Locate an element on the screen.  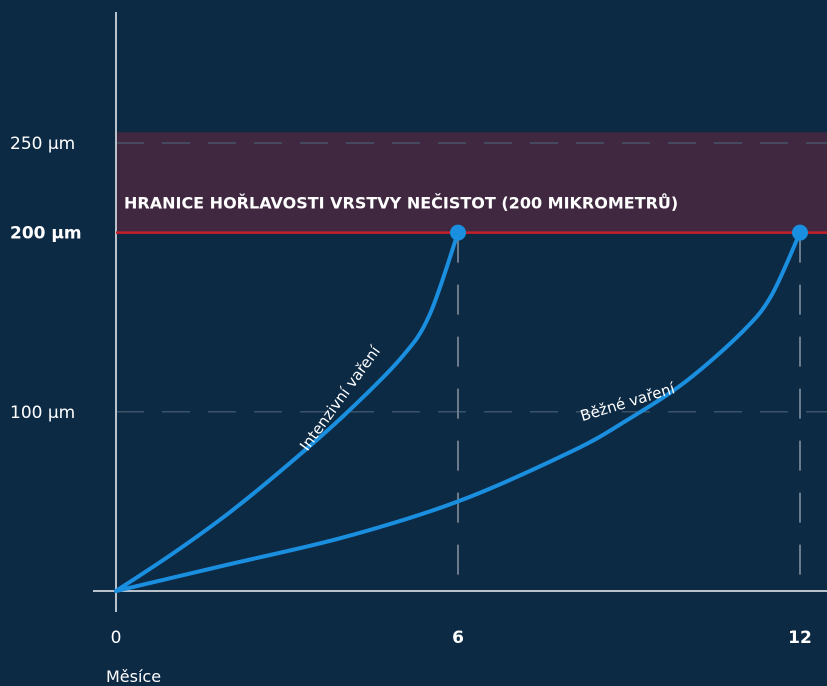
y-tick-label: 250 µm is located at coordinates (42, 144).